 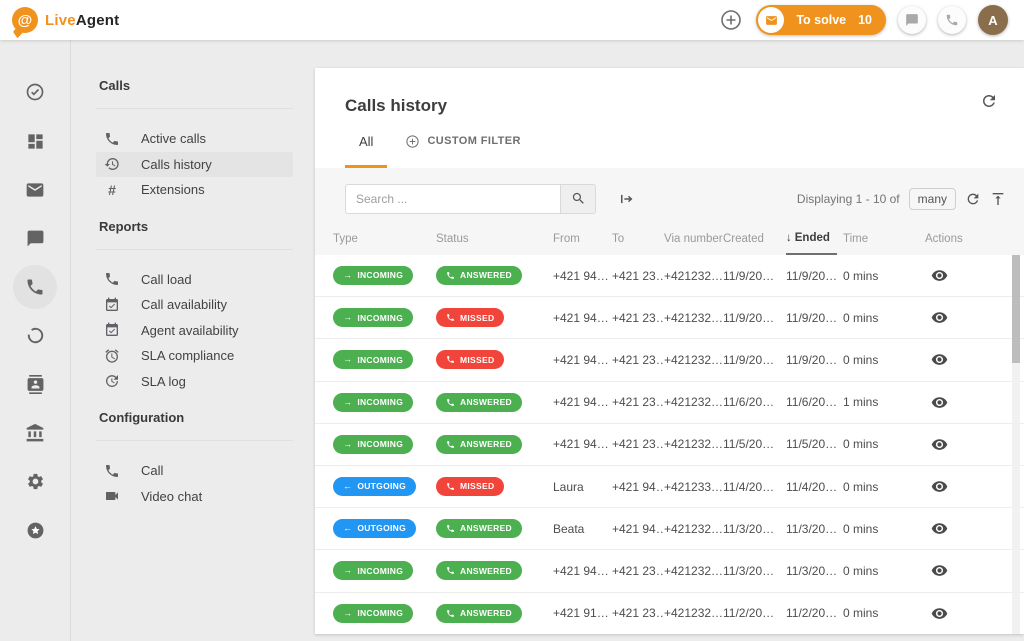 I want to click on contact-card-icon, so click(x=35, y=384).